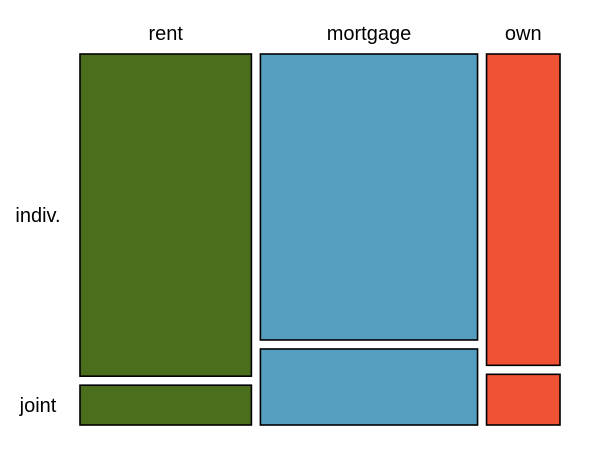 The height and width of the screenshot is (450, 600). What do you see at coordinates (369, 34) in the screenshot?
I see `column-label-mortgage: mortgage` at bounding box center [369, 34].